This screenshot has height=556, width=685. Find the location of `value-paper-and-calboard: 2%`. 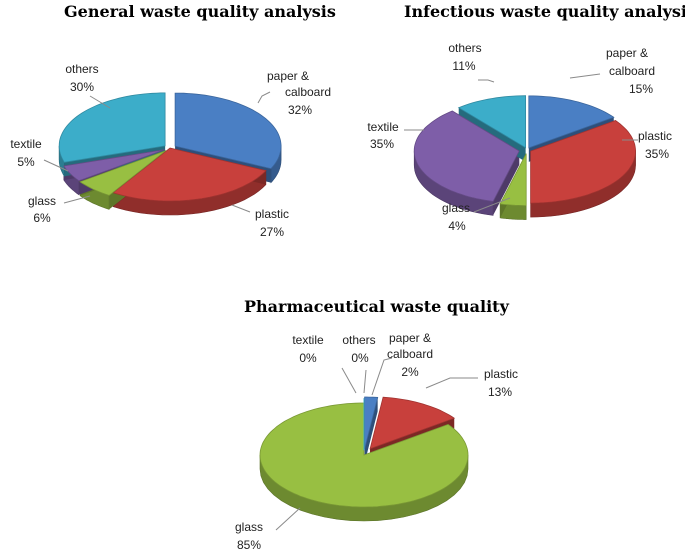

value-paper-and-calboard: 2% is located at coordinates (410, 372).